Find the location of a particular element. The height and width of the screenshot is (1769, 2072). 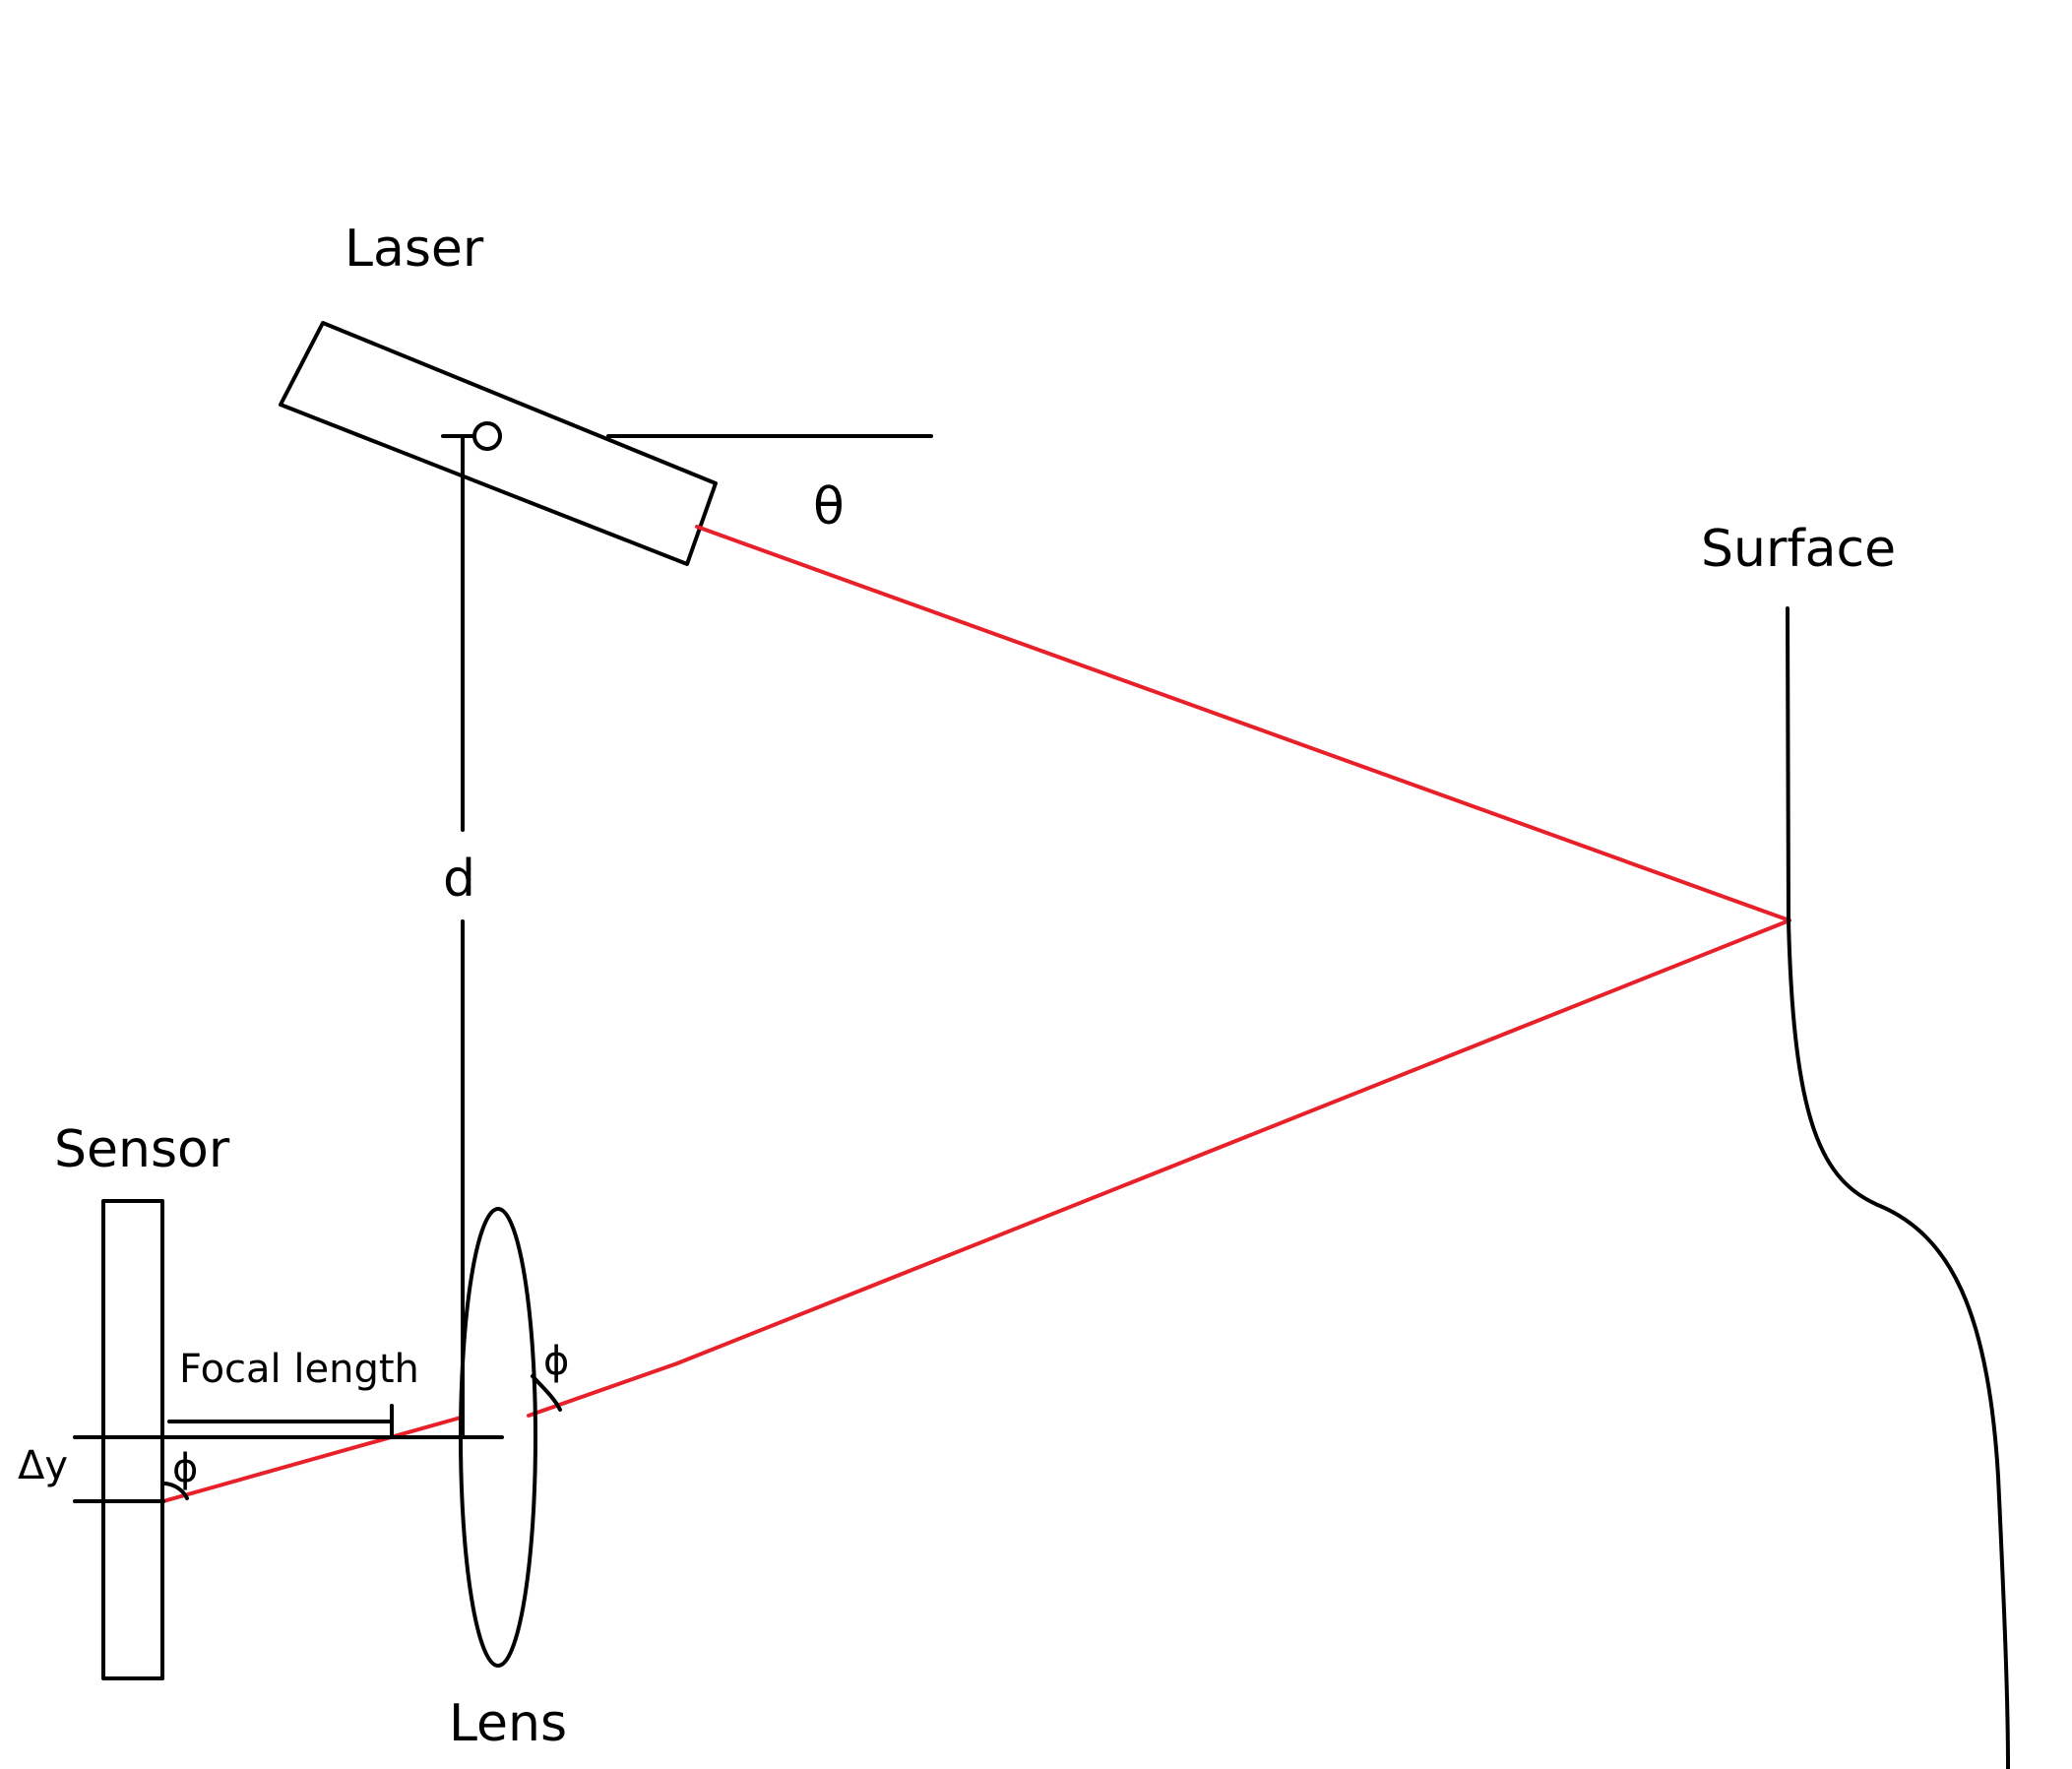

laser-label: Laser is located at coordinates (414, 249).